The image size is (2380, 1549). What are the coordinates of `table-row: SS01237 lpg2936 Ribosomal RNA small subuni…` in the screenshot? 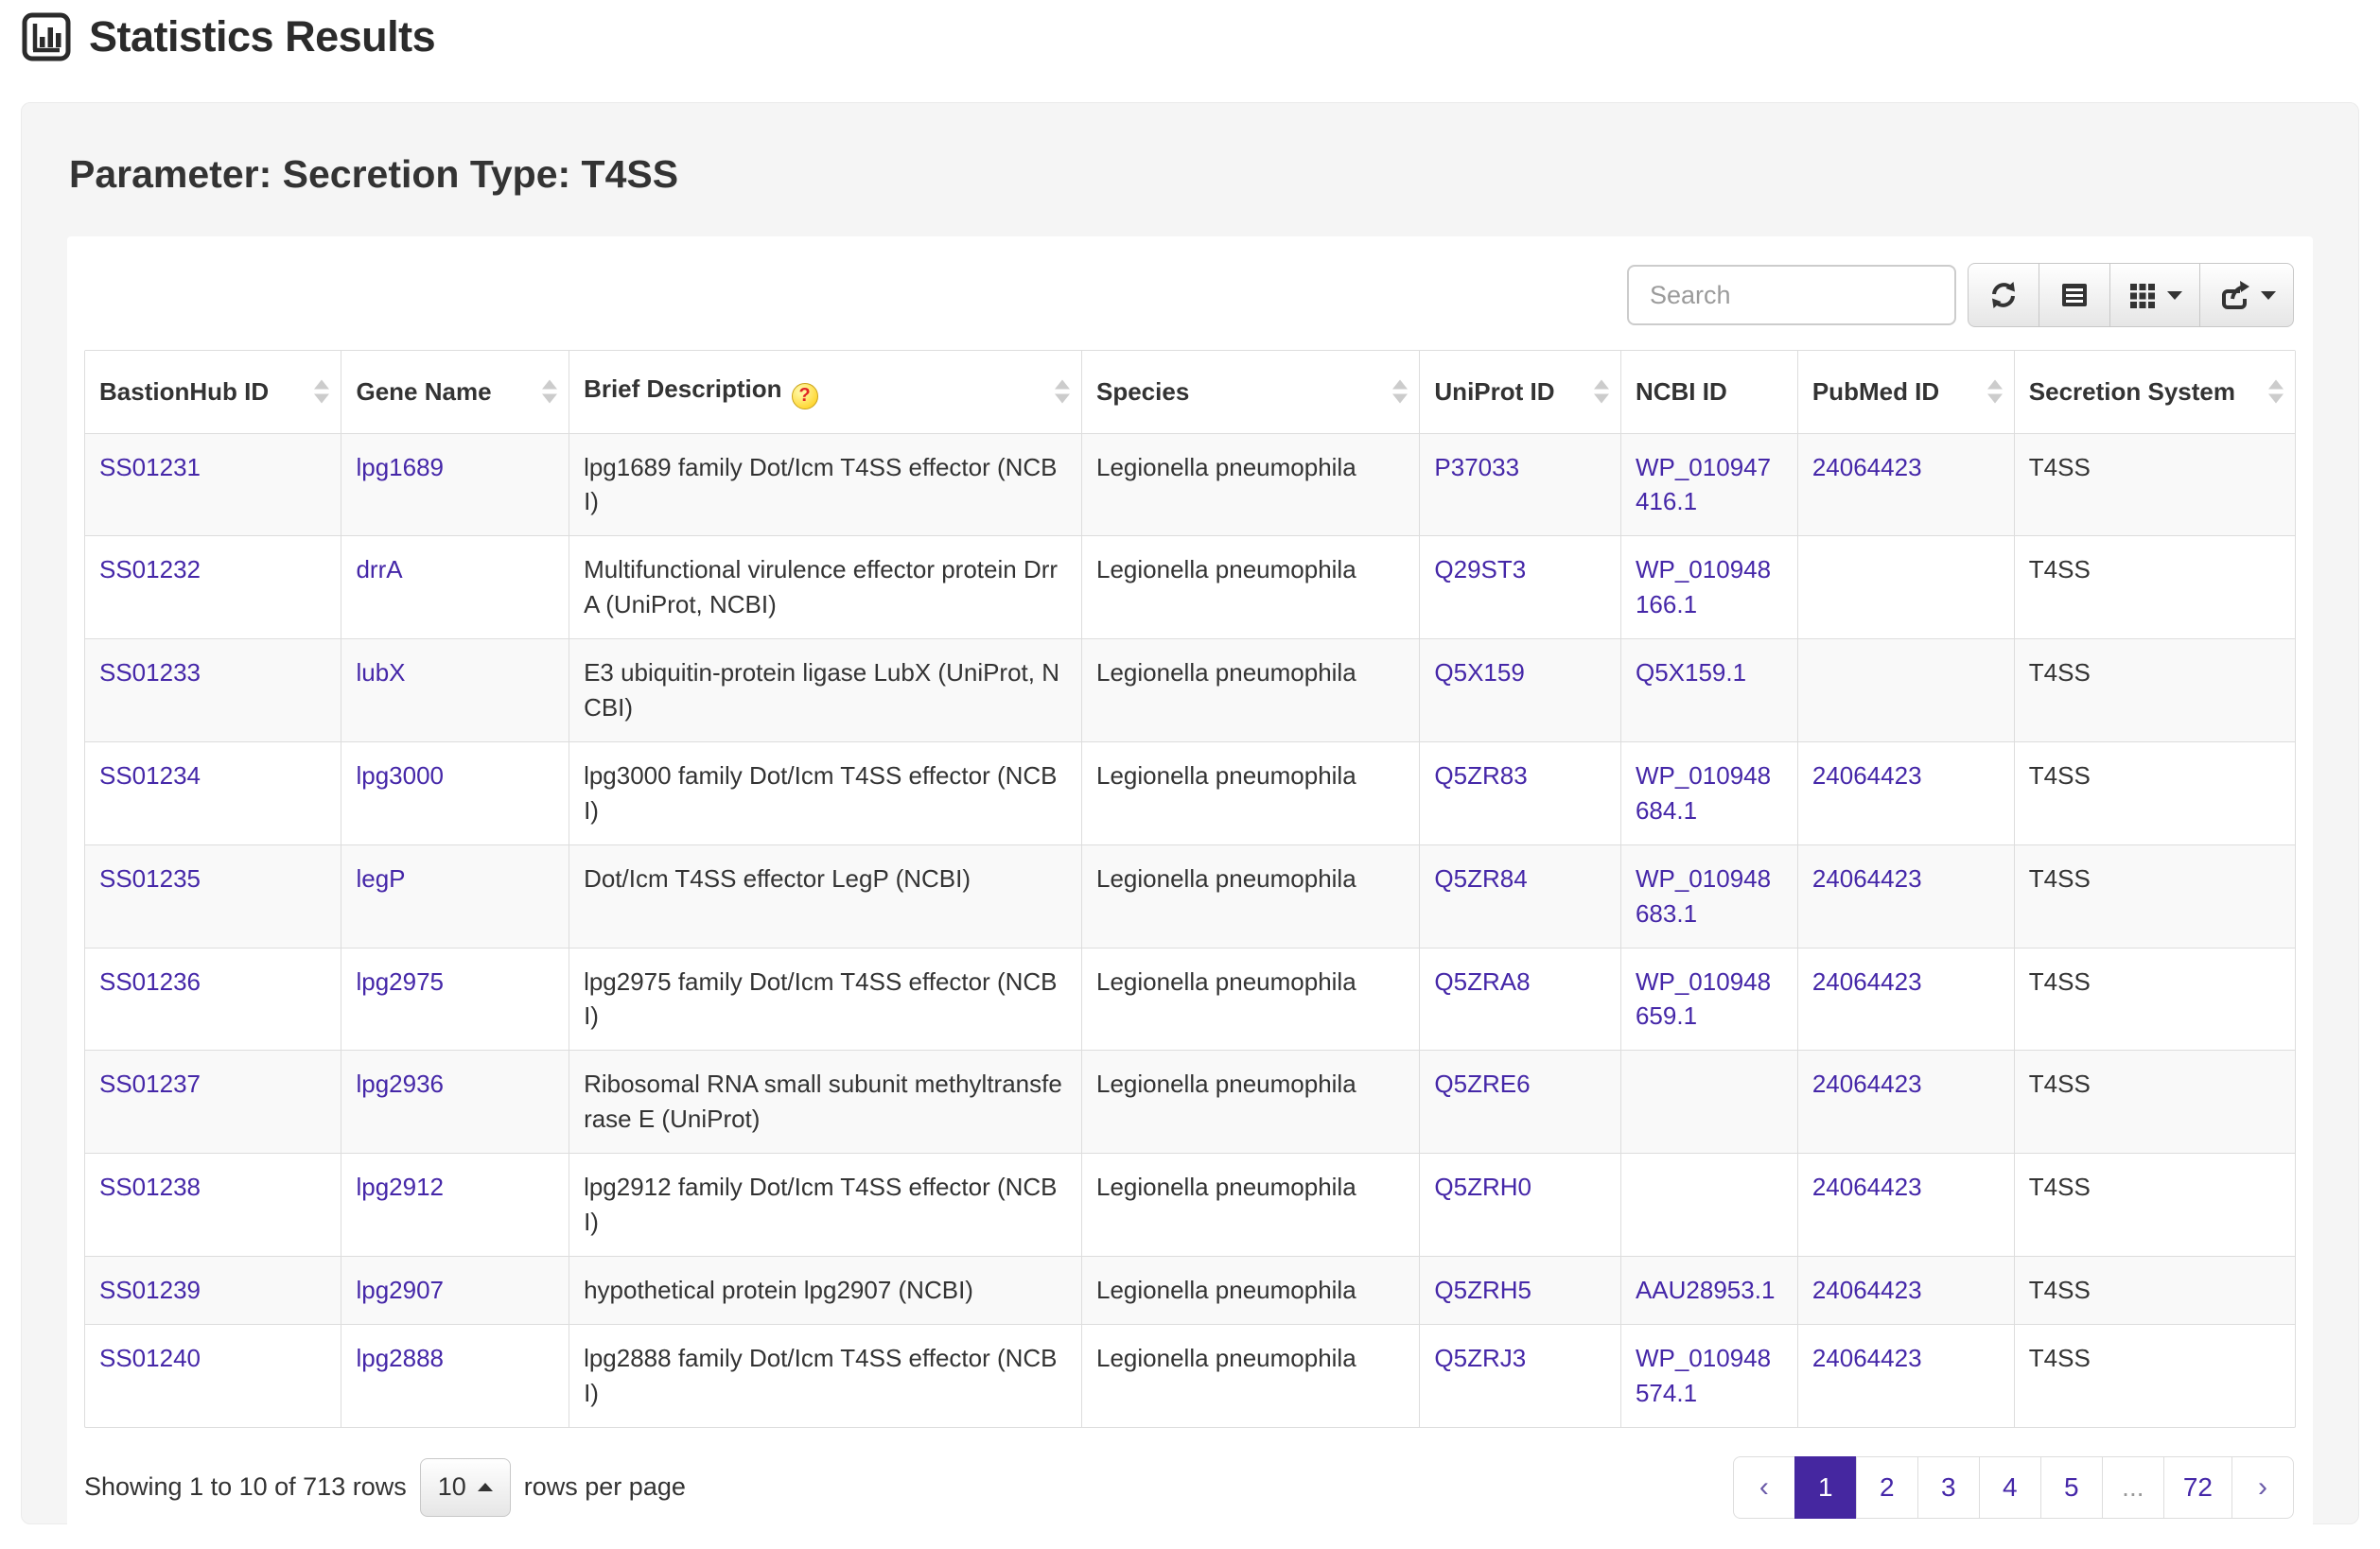 It's located at (1190, 1102).